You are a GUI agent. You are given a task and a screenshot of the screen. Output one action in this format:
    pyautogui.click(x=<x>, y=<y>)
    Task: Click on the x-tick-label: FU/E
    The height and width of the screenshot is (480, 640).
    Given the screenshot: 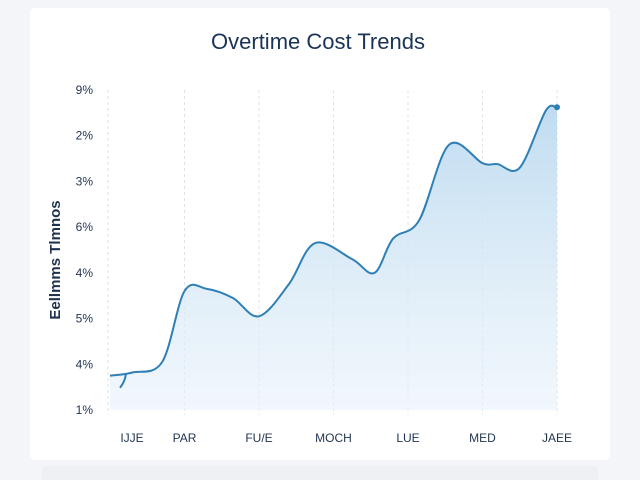 What is the action you would take?
    pyautogui.click(x=258, y=438)
    